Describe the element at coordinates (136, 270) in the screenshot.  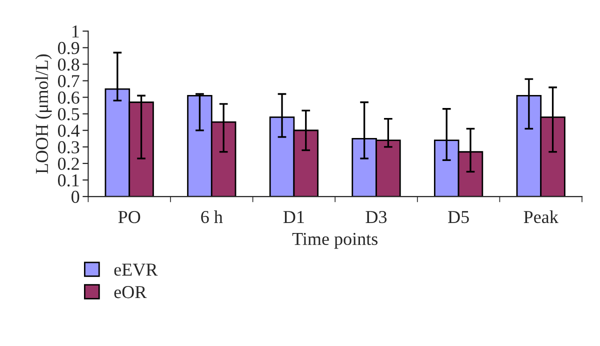
I see `legend-label: eEVR` at that location.